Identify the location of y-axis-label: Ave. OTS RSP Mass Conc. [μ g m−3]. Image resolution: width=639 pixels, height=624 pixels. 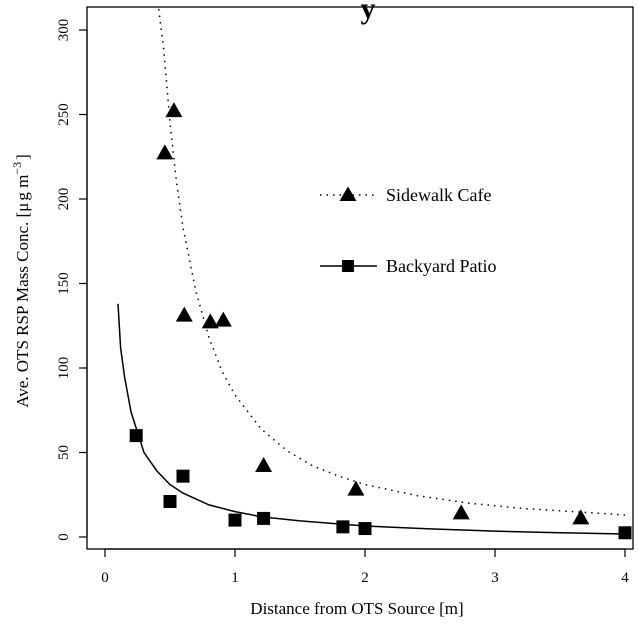
(21, 281).